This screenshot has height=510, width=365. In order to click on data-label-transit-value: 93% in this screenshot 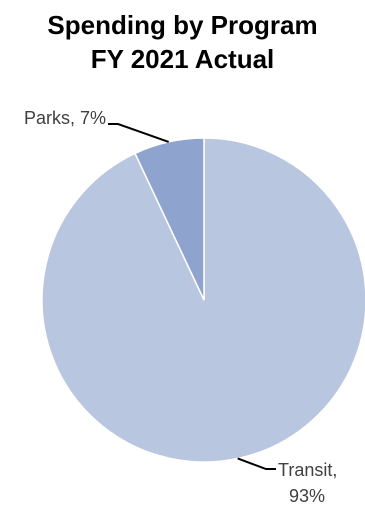, I will do `click(307, 496)`.